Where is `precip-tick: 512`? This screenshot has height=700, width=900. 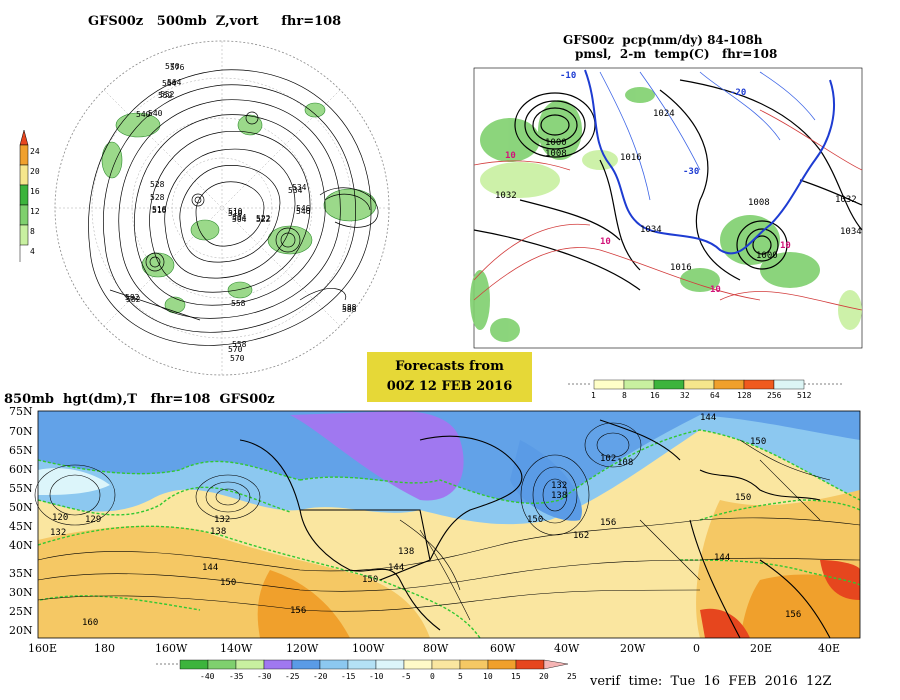 precip-tick: 512 is located at coordinates (804, 395).